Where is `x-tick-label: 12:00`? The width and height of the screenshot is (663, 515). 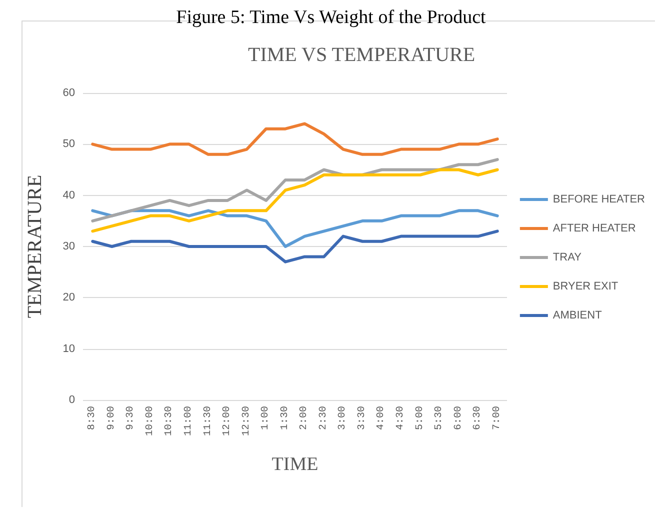 x-tick-label: 12:00 is located at coordinates (228, 421).